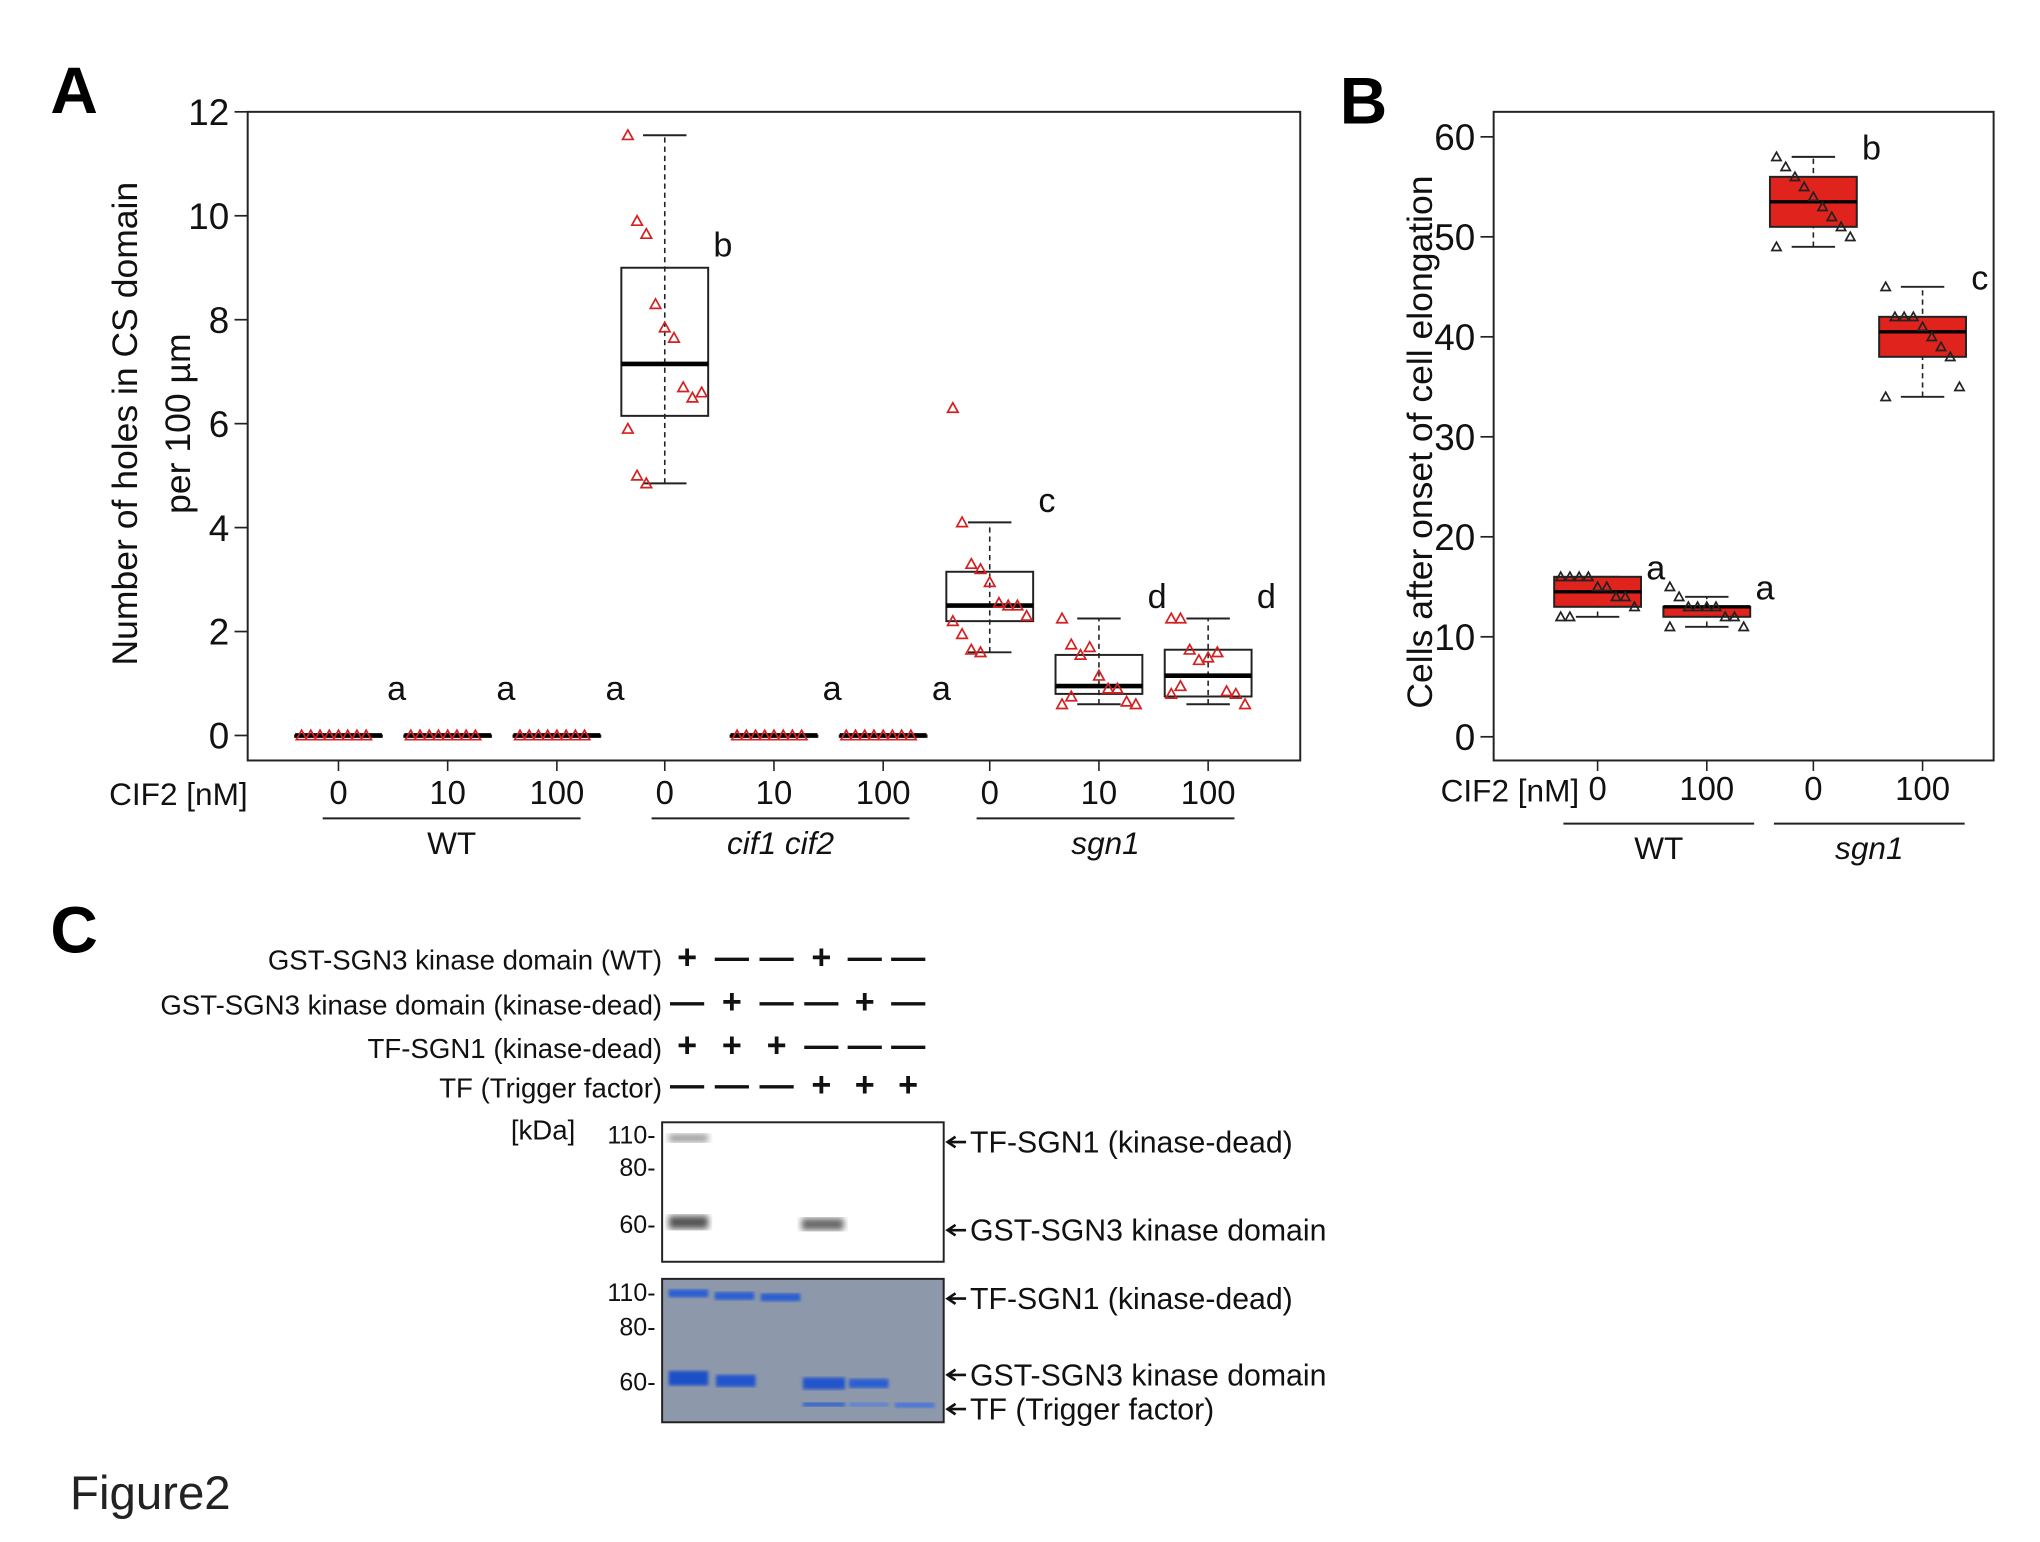  Describe the element at coordinates (1420, 442) in the screenshot. I see `y-axis-label-b: Cells after onset of cell elongation` at that location.